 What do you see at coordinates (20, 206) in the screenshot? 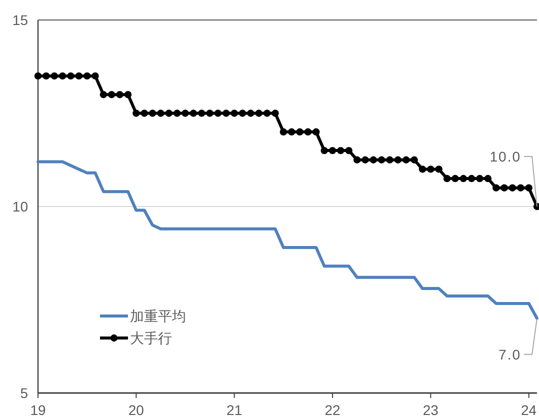
I see `y-tick-label: 10` at bounding box center [20, 206].